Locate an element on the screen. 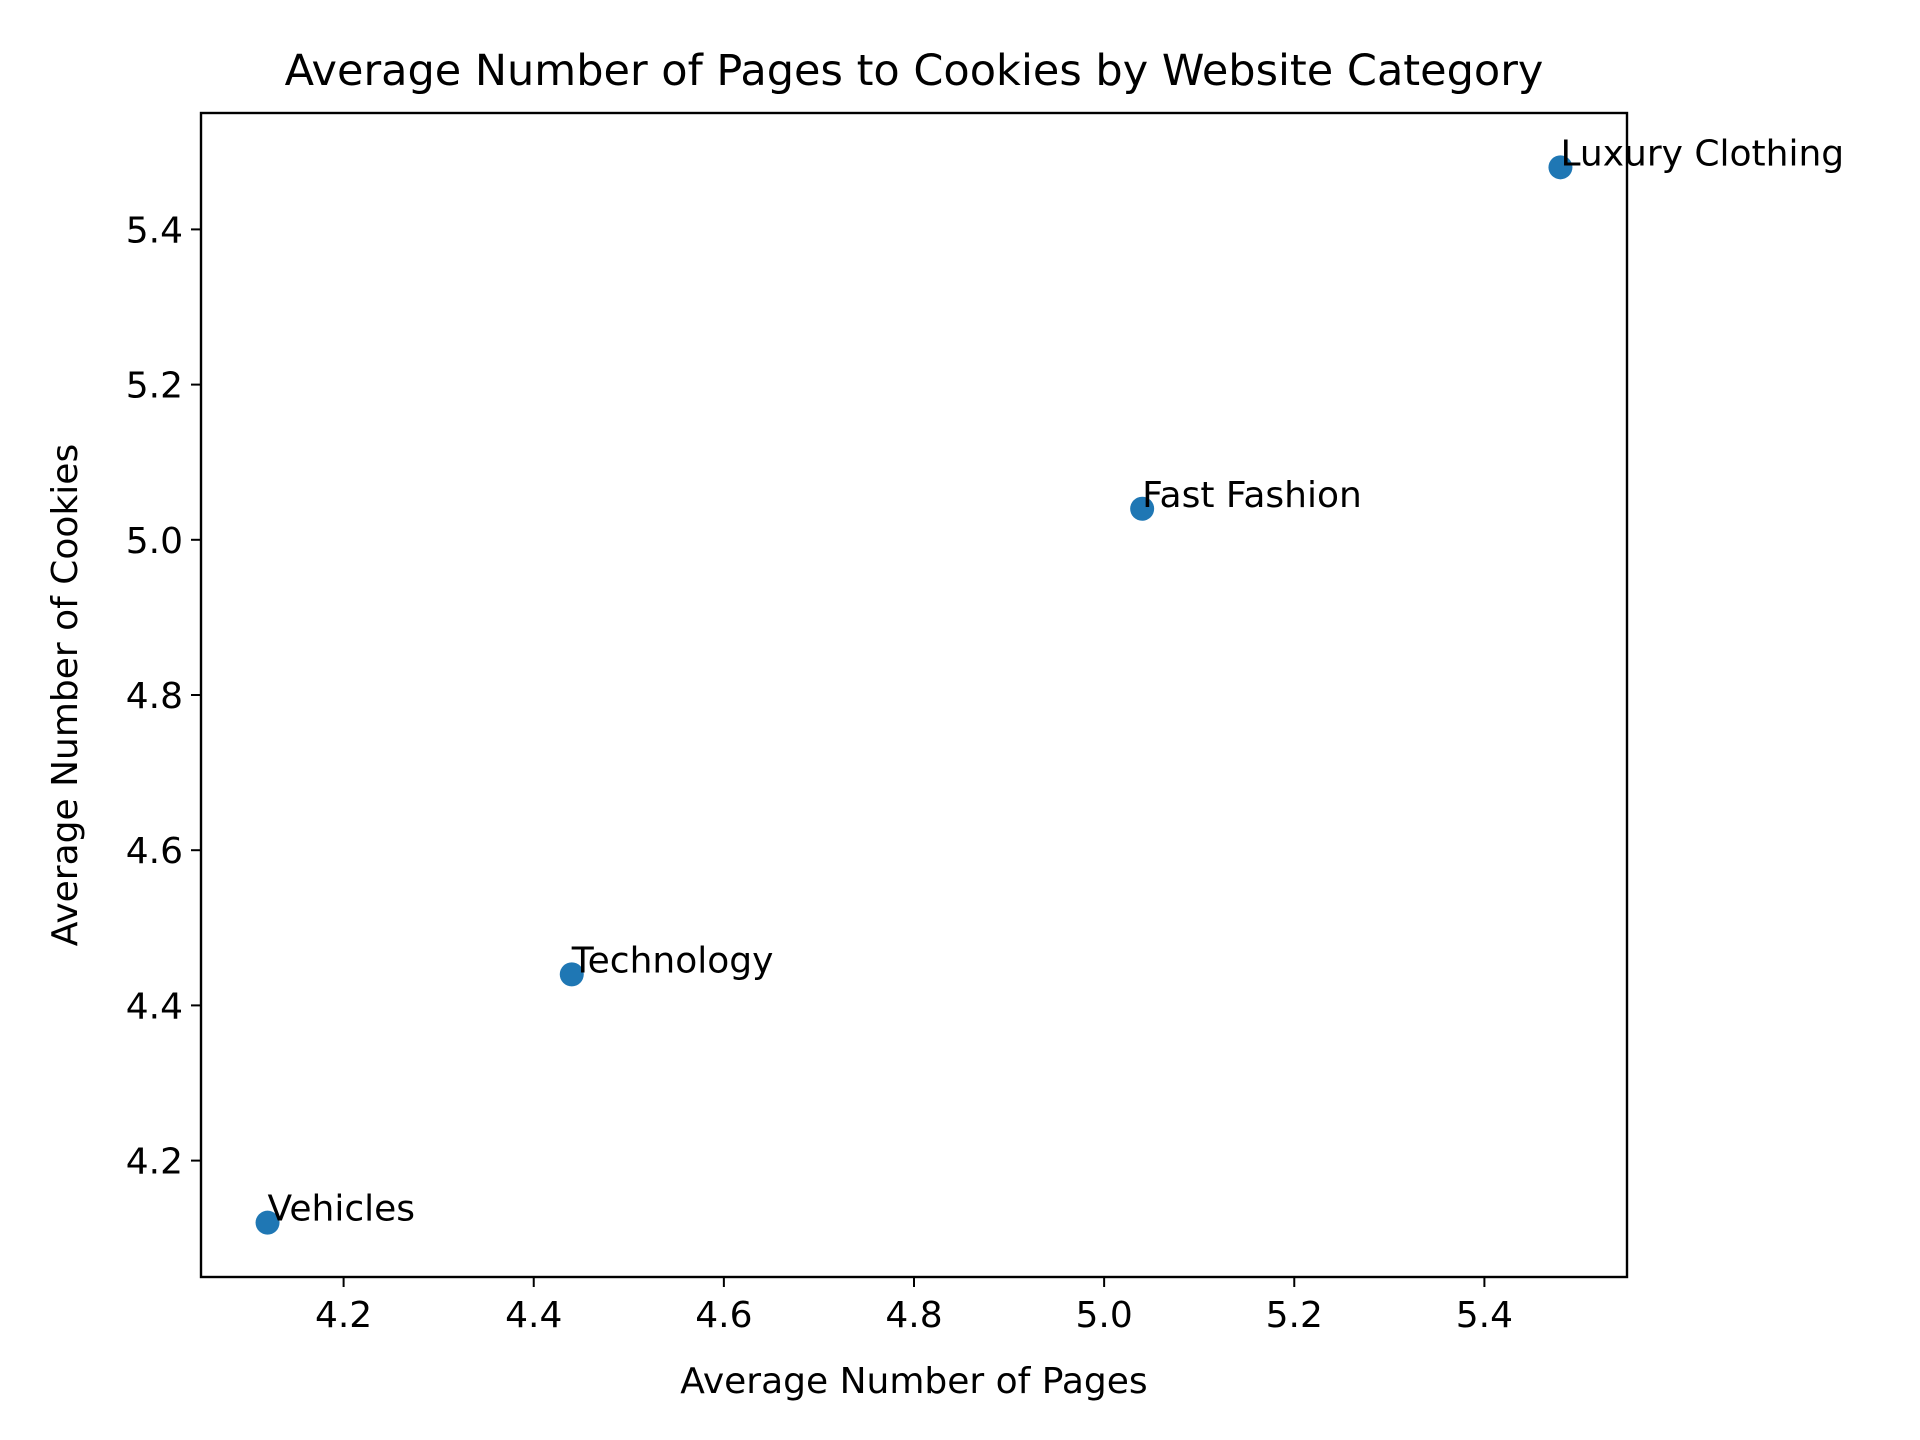 Image resolution: width=1920 pixels, height=1440 pixels. x-tick-label: 4.4 is located at coordinates (533, 1315).